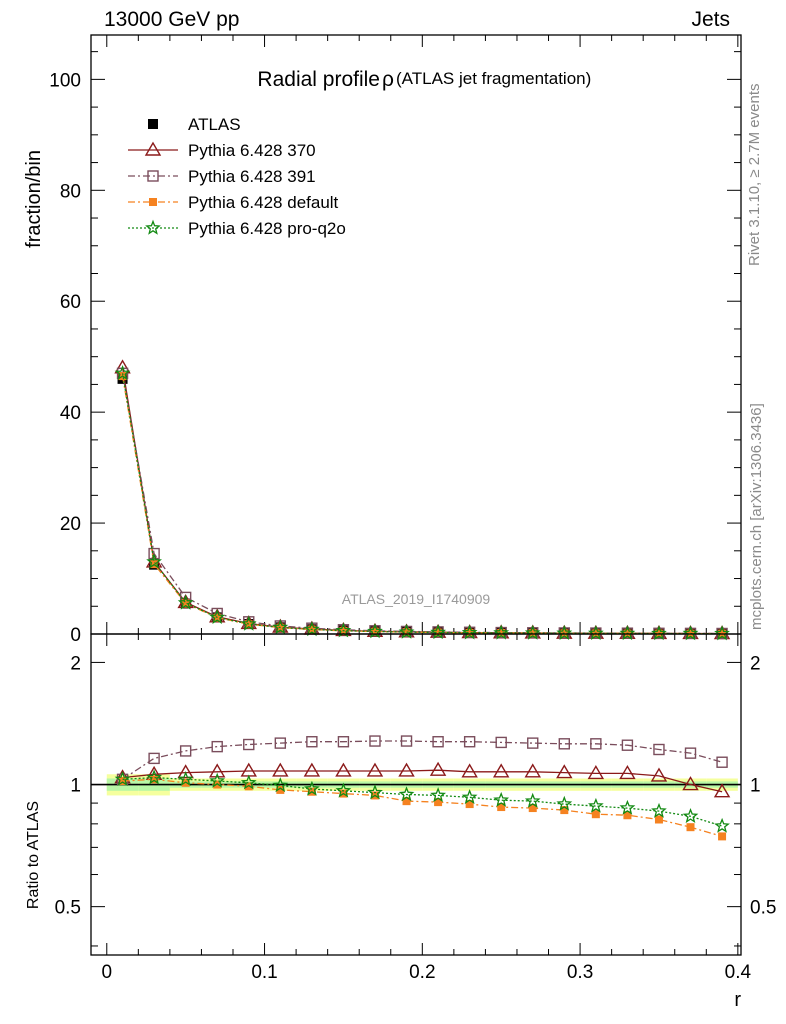 Image resolution: width=786 pixels, height=1024 pixels. What do you see at coordinates (34, 199) in the screenshot?
I see `y-axis-label: fraction/bin` at bounding box center [34, 199].